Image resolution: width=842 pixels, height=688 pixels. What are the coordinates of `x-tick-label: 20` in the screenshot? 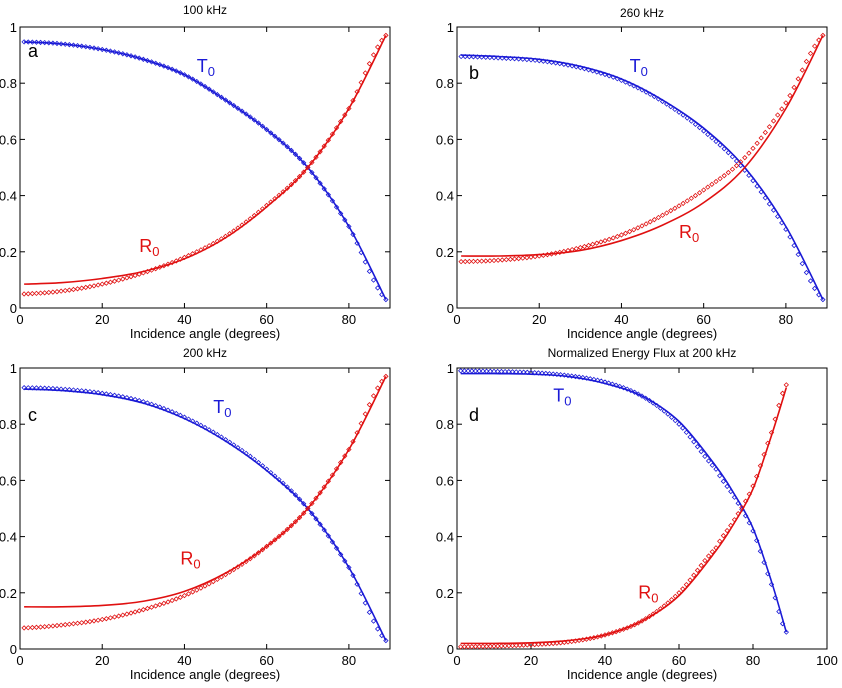 It's located at (531, 660).